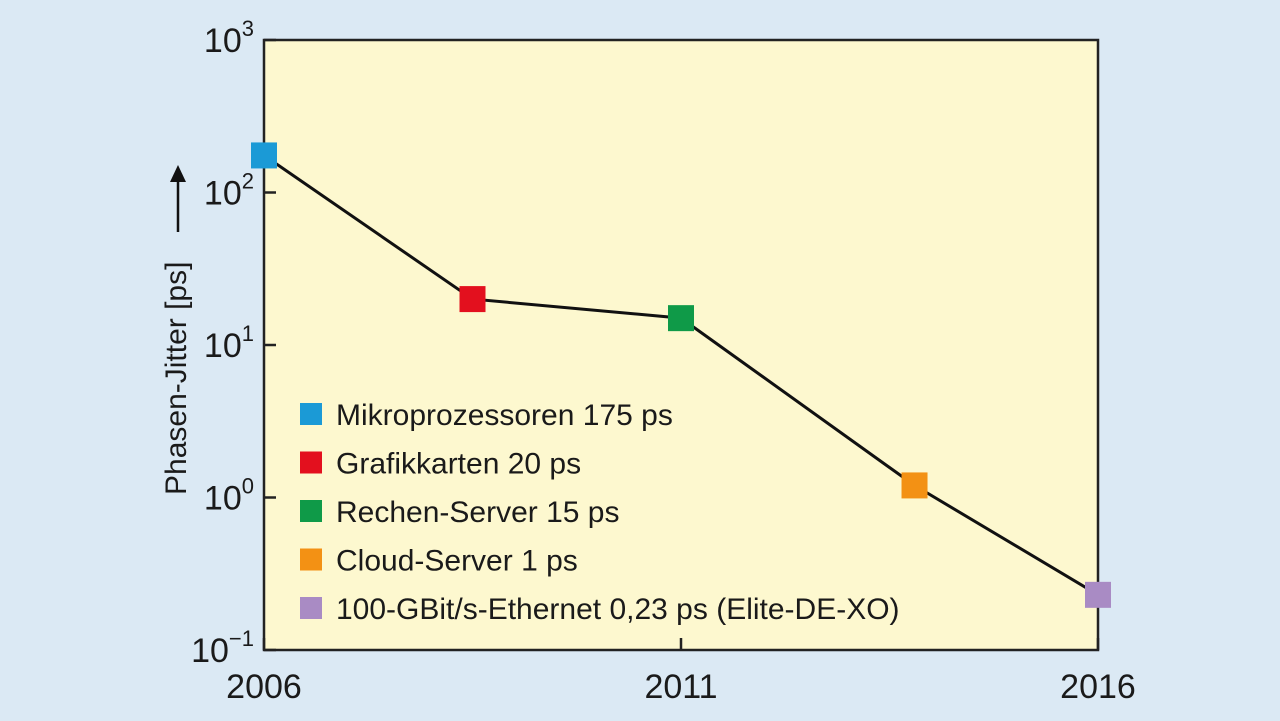  Describe the element at coordinates (458, 464) in the screenshot. I see `legend-entry: Grafikkarten 20 ps` at that location.